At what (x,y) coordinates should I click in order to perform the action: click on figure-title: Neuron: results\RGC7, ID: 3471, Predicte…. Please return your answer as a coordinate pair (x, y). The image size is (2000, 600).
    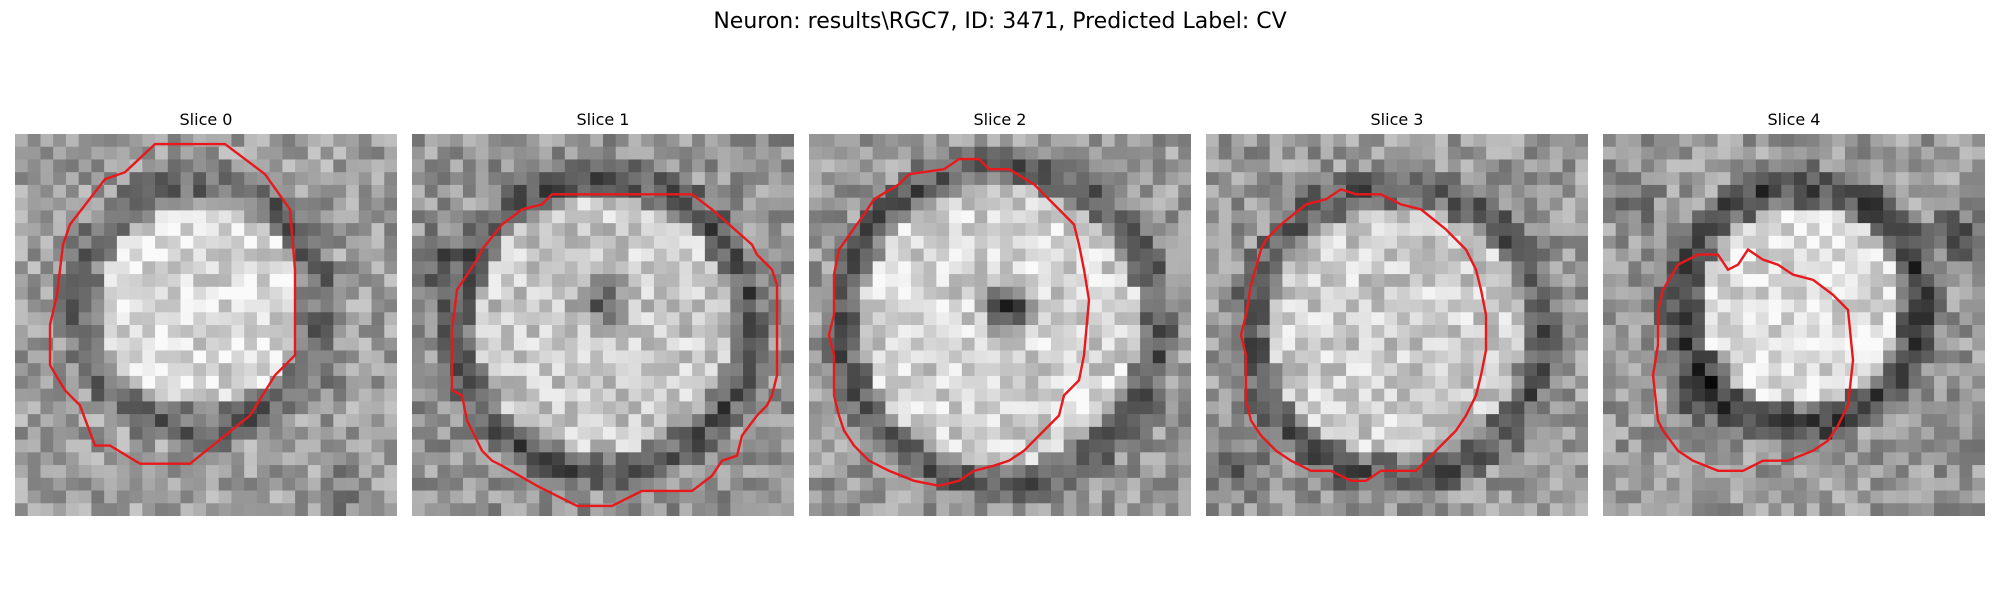
    Looking at the image, I should click on (1000, 21).